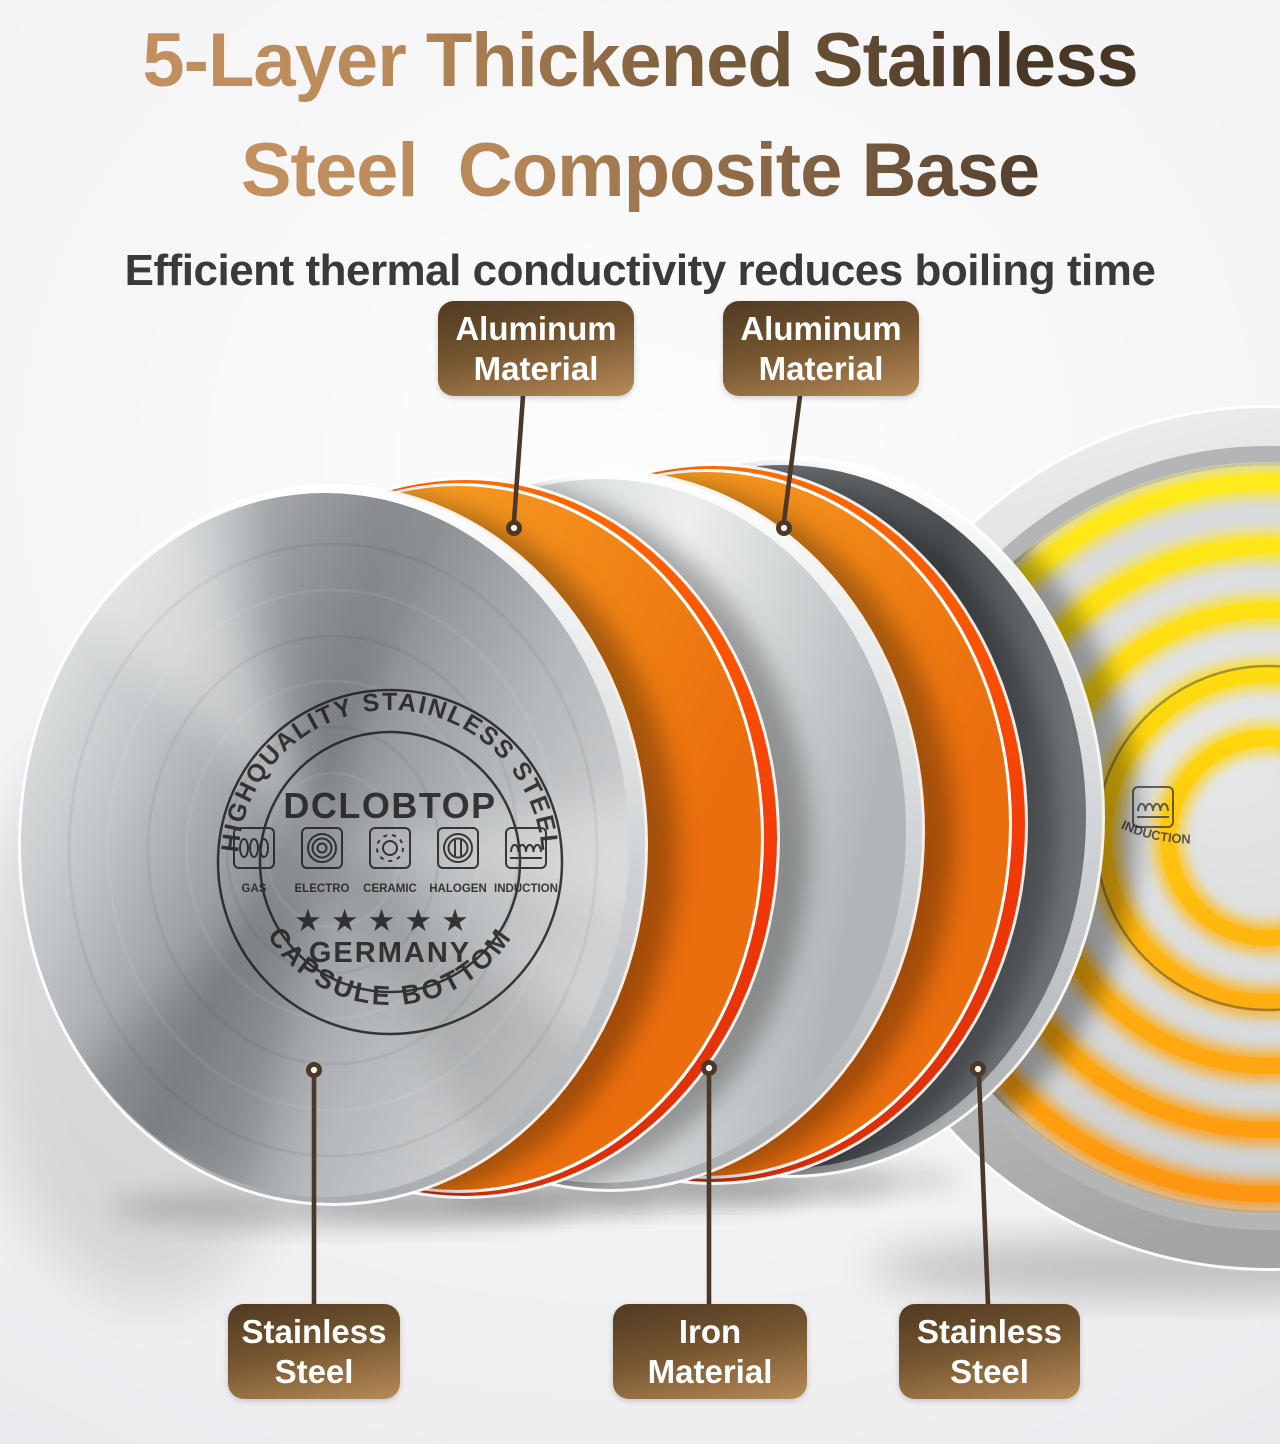  What do you see at coordinates (526, 889) in the screenshot?
I see `hob-label-induction: INDUCTION` at bounding box center [526, 889].